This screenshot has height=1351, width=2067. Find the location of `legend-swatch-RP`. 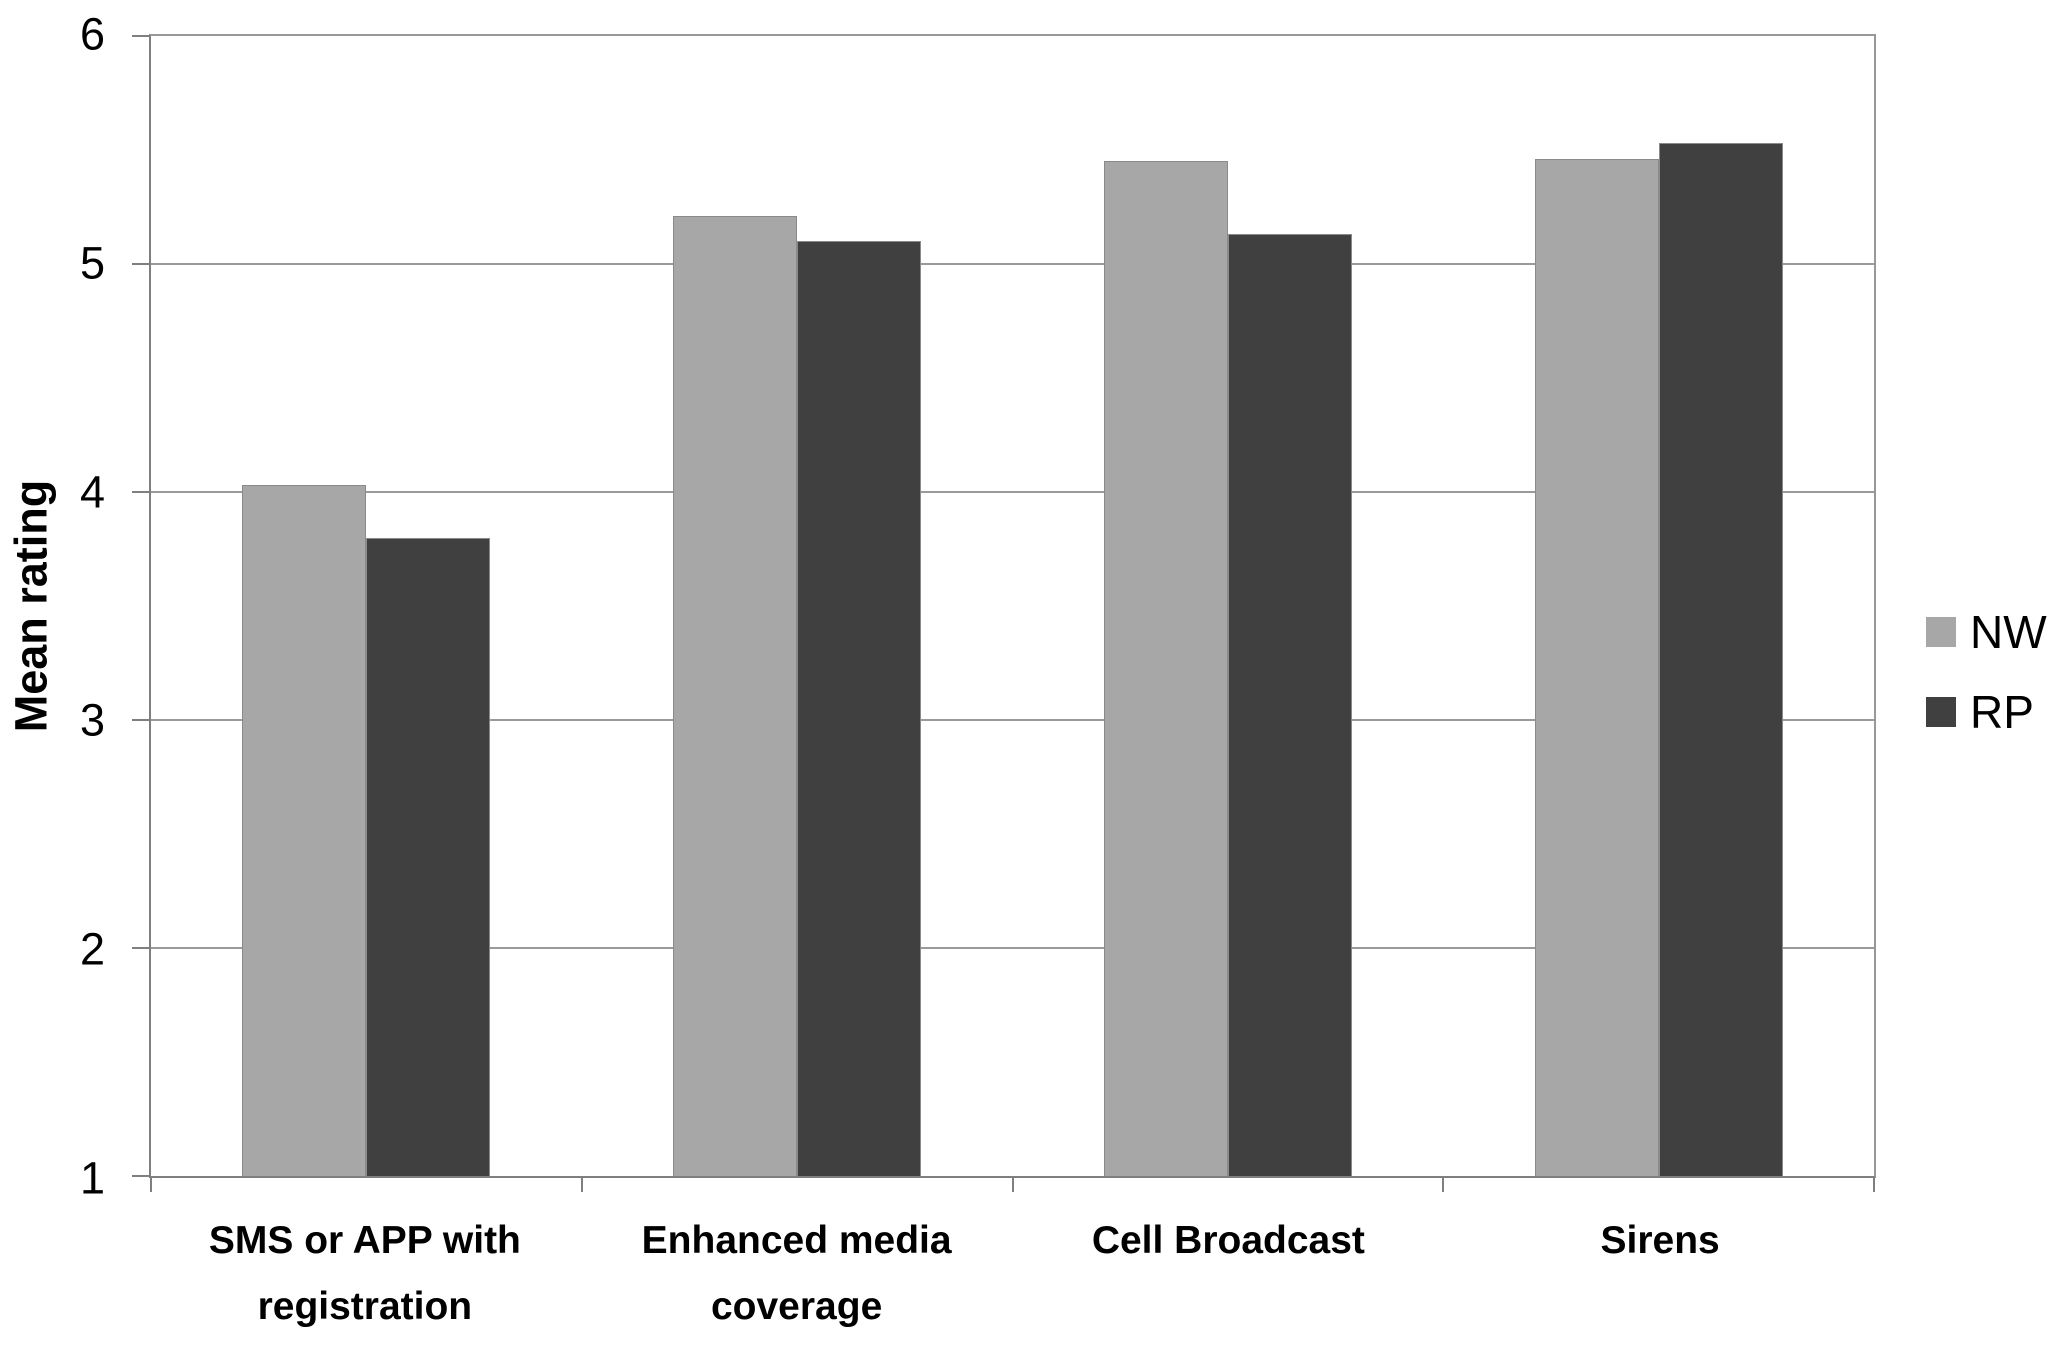

legend-swatch-RP is located at coordinates (1941, 712).